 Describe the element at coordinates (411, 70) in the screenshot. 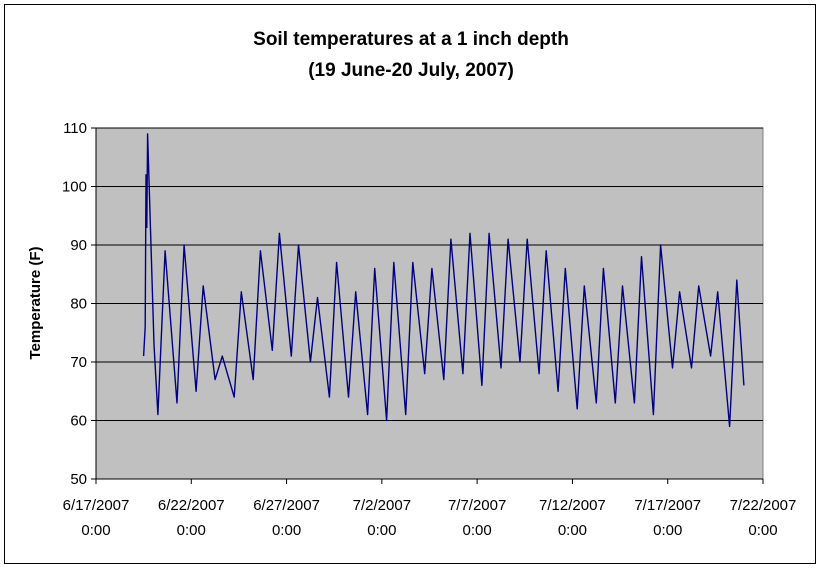

I see `chart-subtitle: (19 June-20 July, 2007)` at that location.